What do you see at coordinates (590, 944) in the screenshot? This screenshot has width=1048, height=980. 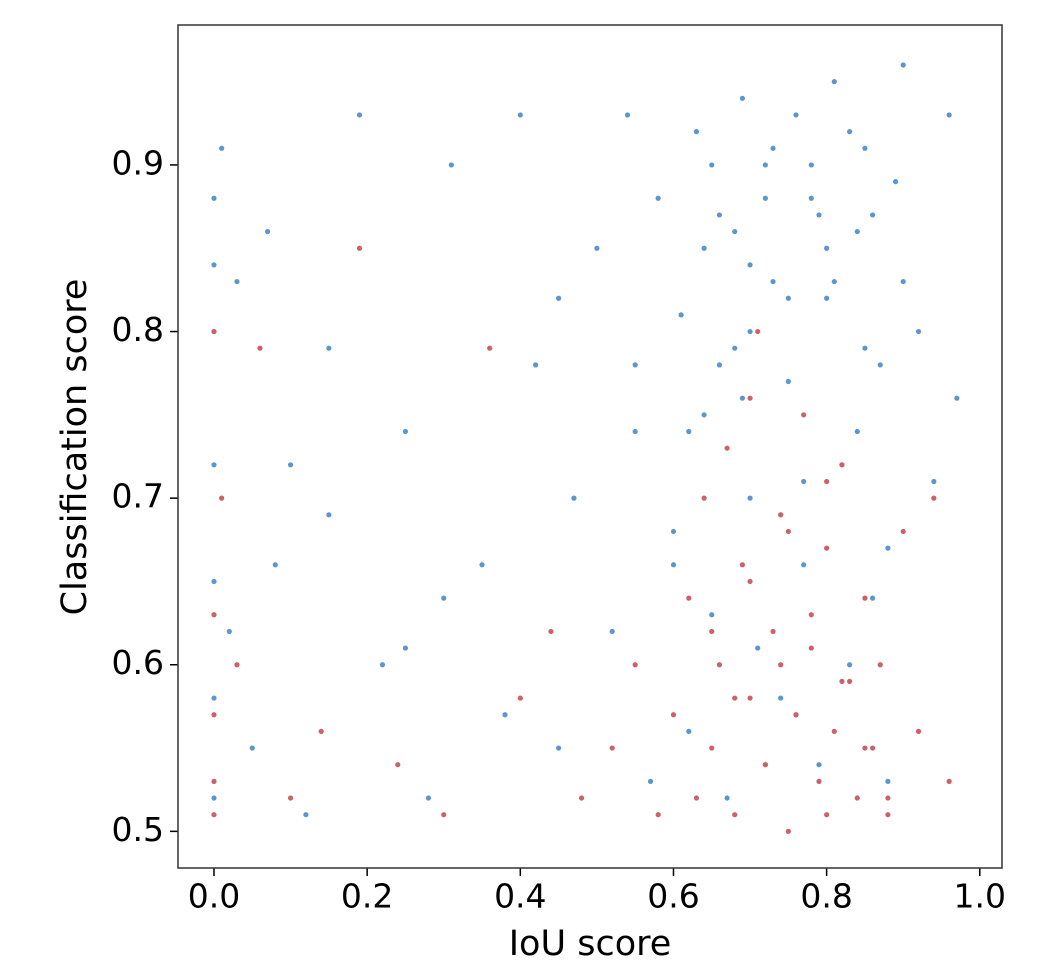 I see `x-axis-label: IoU score` at bounding box center [590, 944].